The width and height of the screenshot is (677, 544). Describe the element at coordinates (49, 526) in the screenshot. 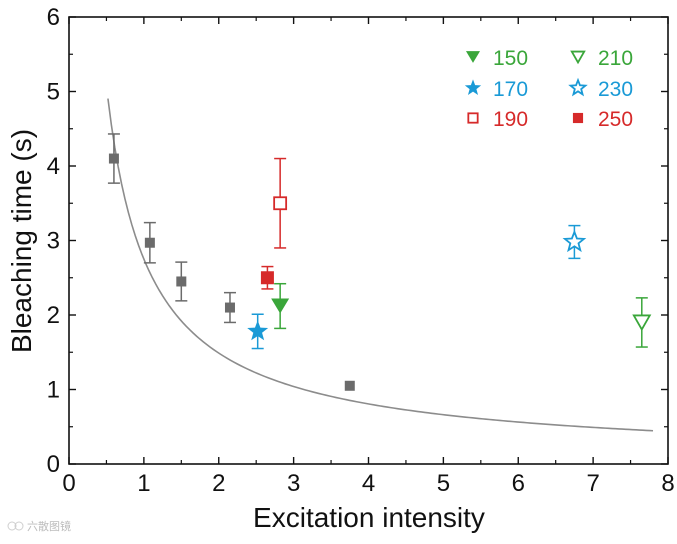

I see `watermark-text: 六散图镜` at that location.